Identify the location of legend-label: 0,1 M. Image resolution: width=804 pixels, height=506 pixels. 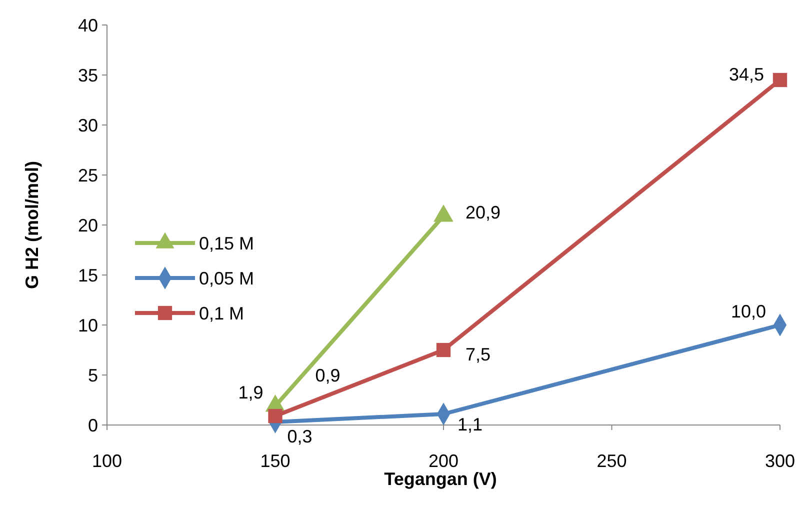
(221, 313).